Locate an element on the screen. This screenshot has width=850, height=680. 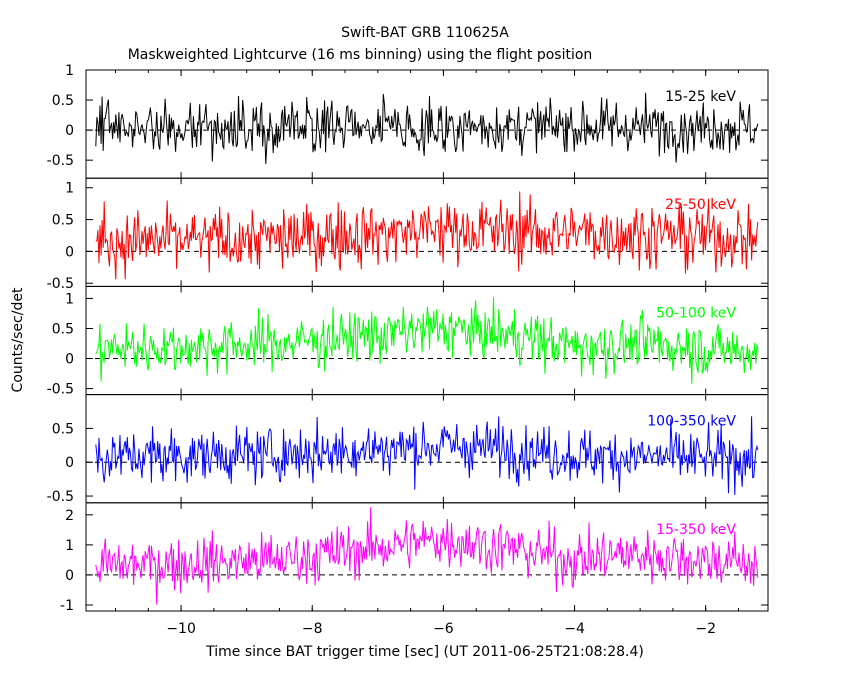
series-label: 100-350 keV is located at coordinates (691, 422).